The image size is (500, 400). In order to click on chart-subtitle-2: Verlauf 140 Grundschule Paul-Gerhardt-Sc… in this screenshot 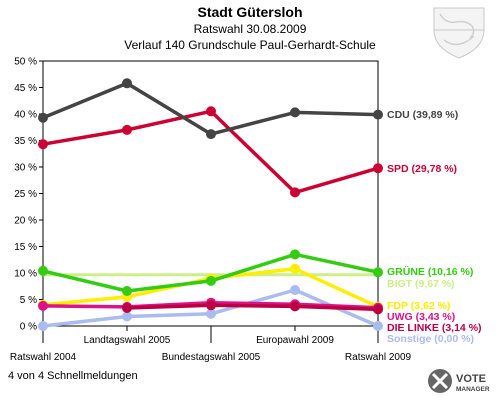, I will do `click(250, 45)`.